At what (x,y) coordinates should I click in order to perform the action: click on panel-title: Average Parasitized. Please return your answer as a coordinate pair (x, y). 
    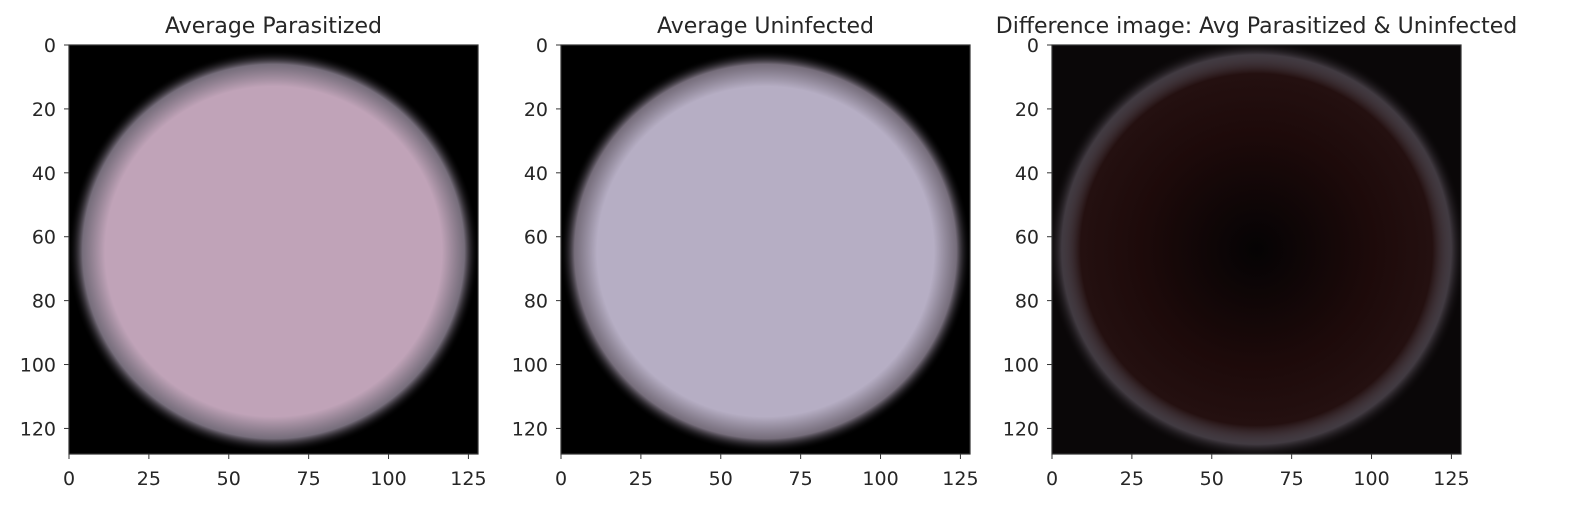
    Looking at the image, I should click on (273, 26).